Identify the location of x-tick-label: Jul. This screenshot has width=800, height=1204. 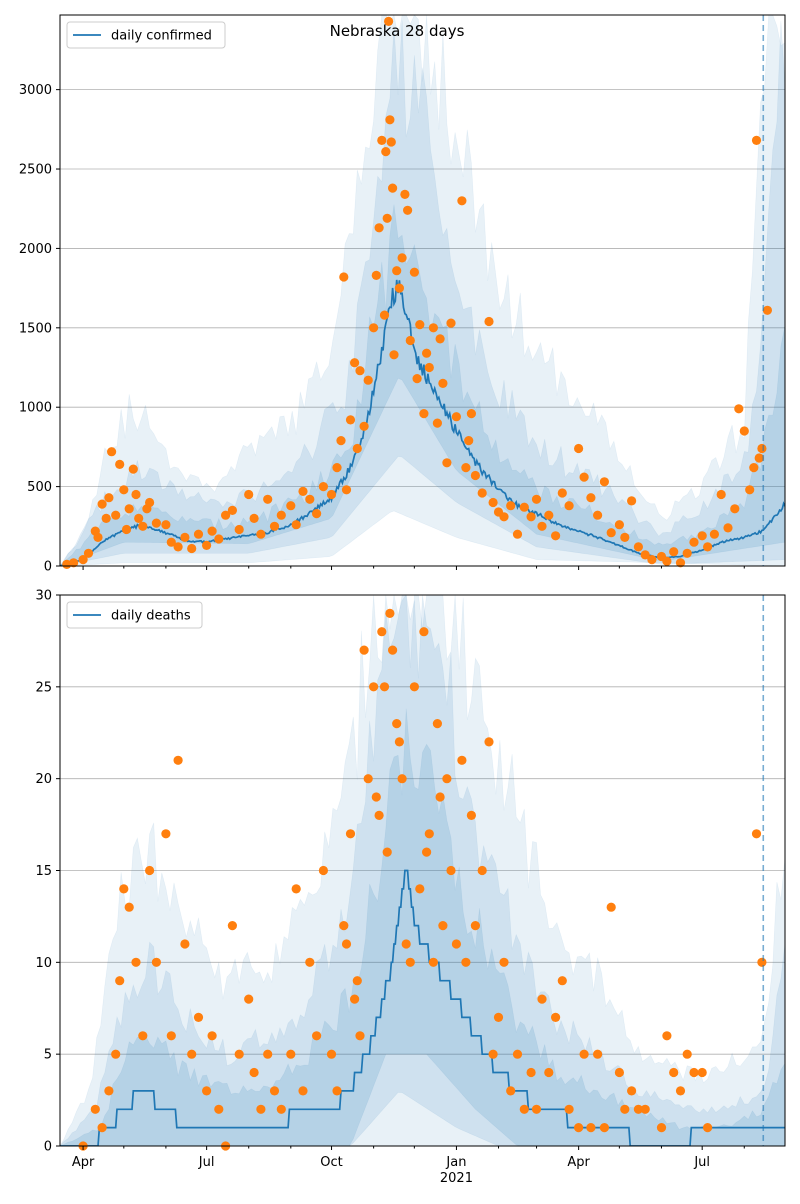
(206, 1162).